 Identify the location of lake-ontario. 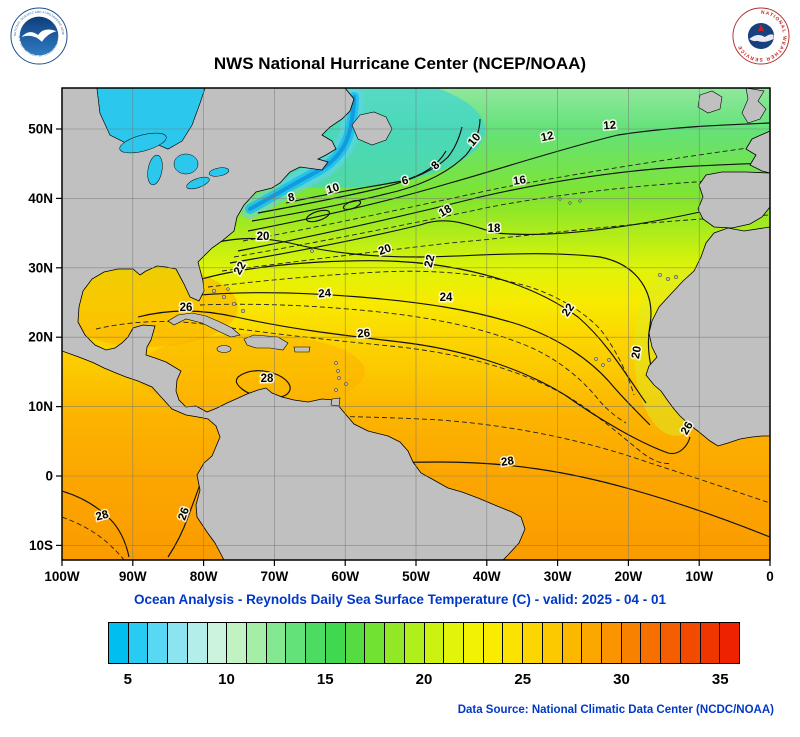
(219, 172).